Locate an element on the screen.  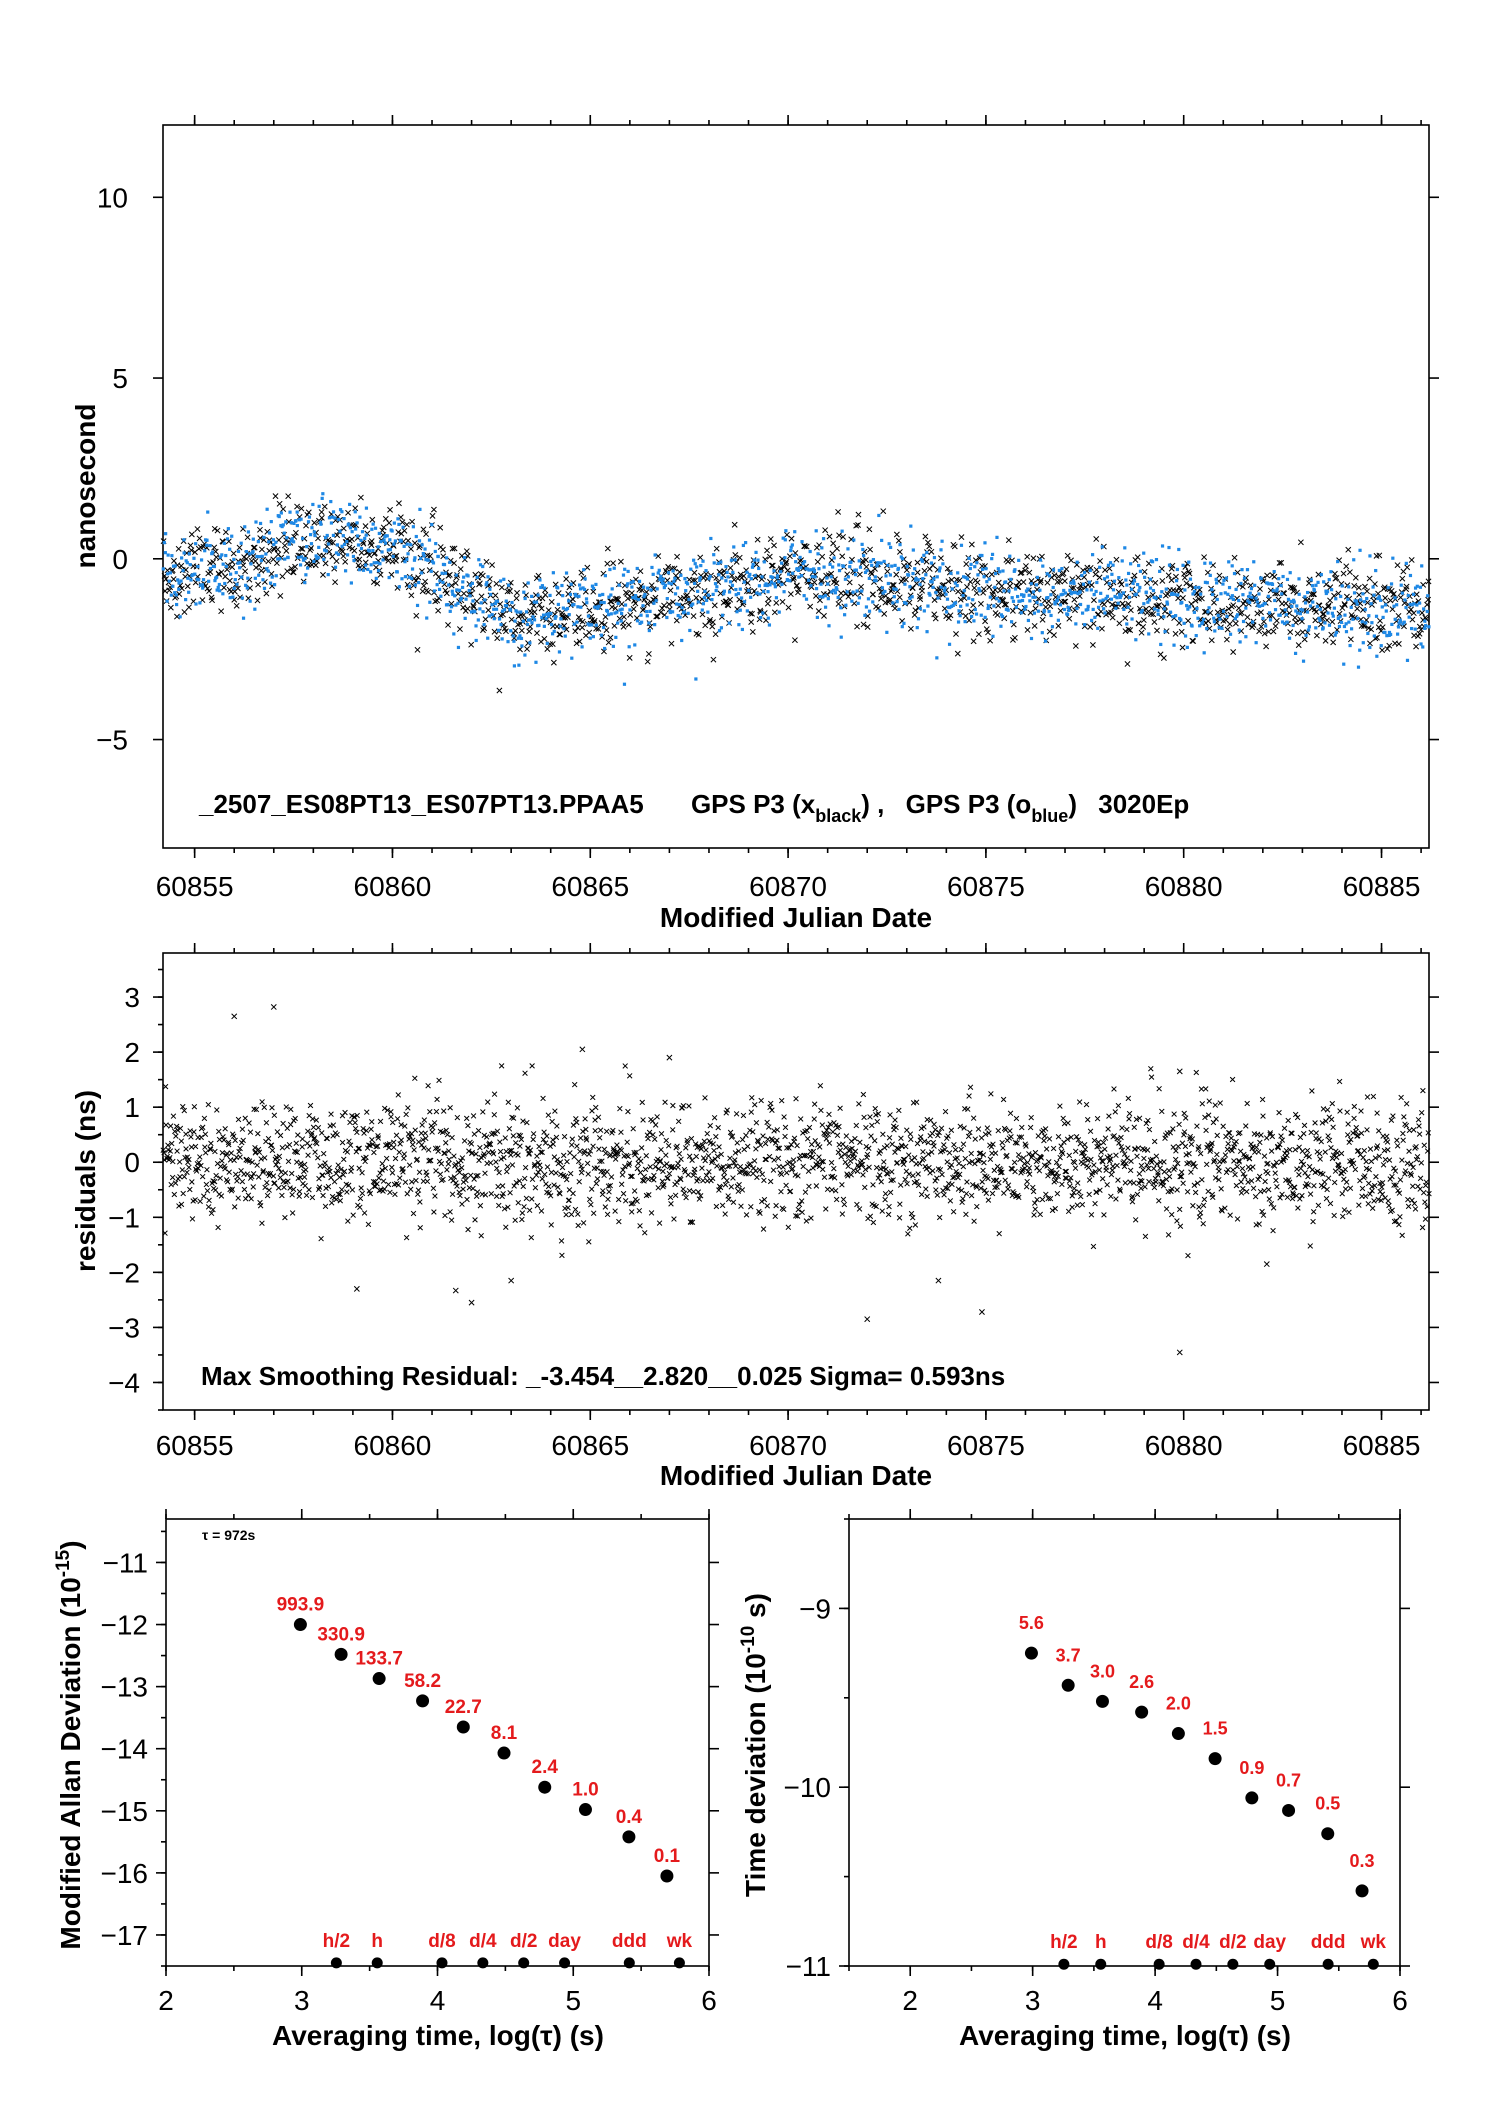
p1-tag: 3020Ep is located at coordinates (1143, 804).